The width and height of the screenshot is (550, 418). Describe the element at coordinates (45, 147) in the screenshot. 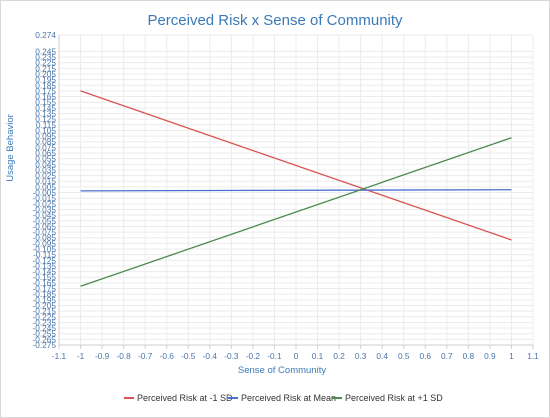

I see `y-tick-label: 0.075` at that location.